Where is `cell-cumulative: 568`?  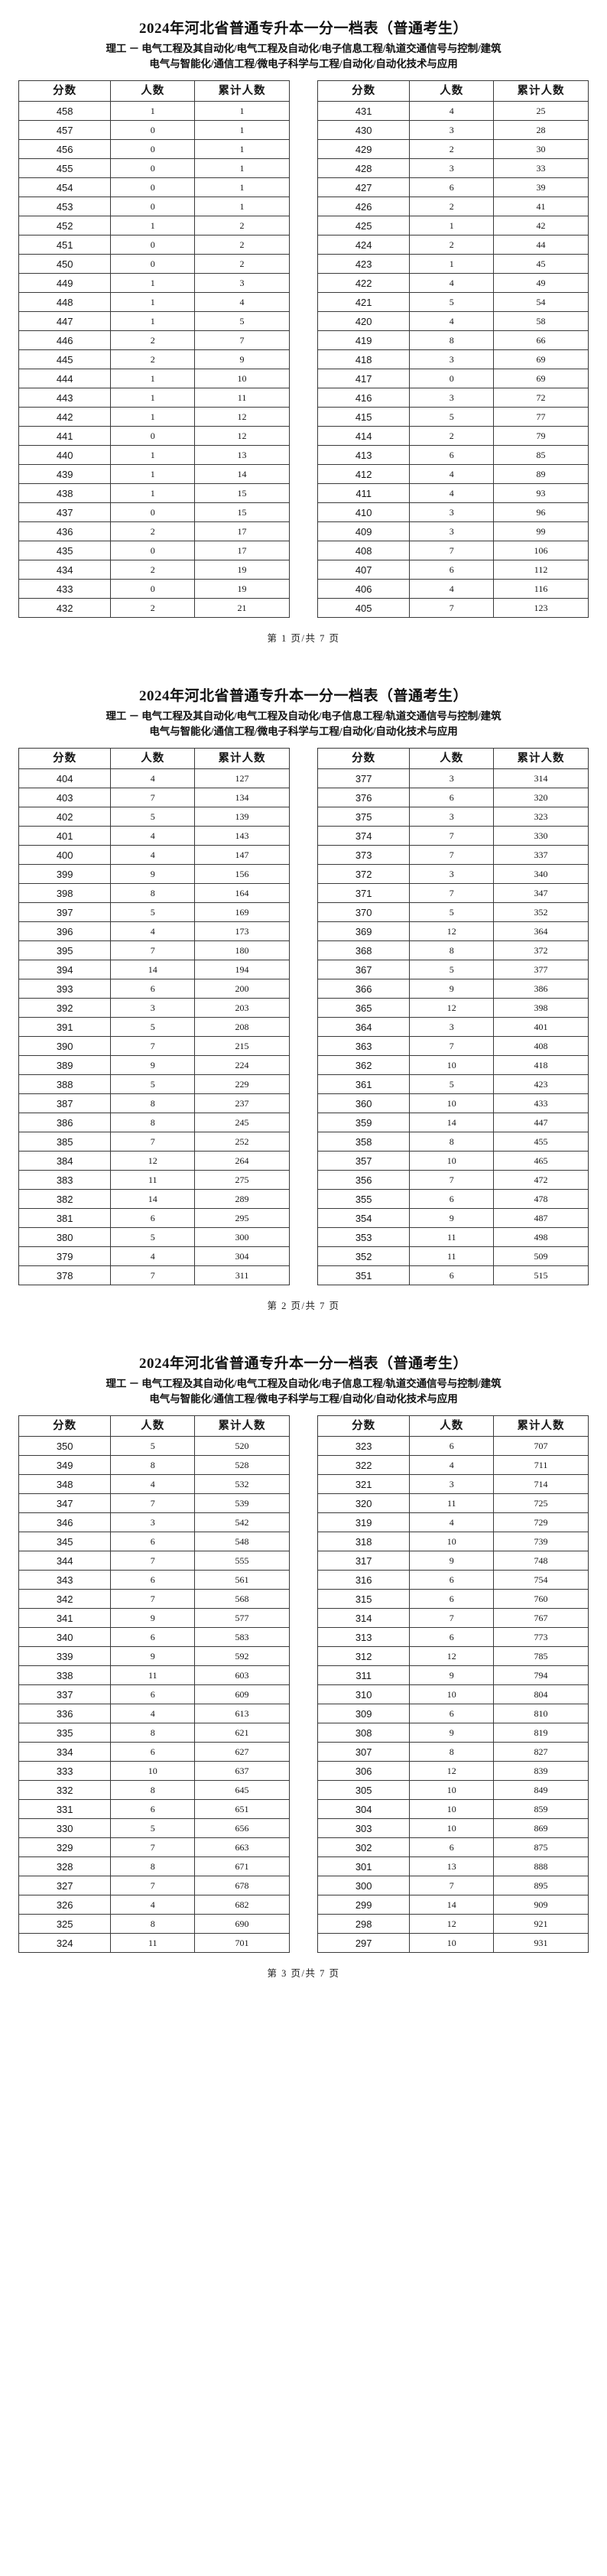
cell-cumulative: 568 is located at coordinates (242, 1600).